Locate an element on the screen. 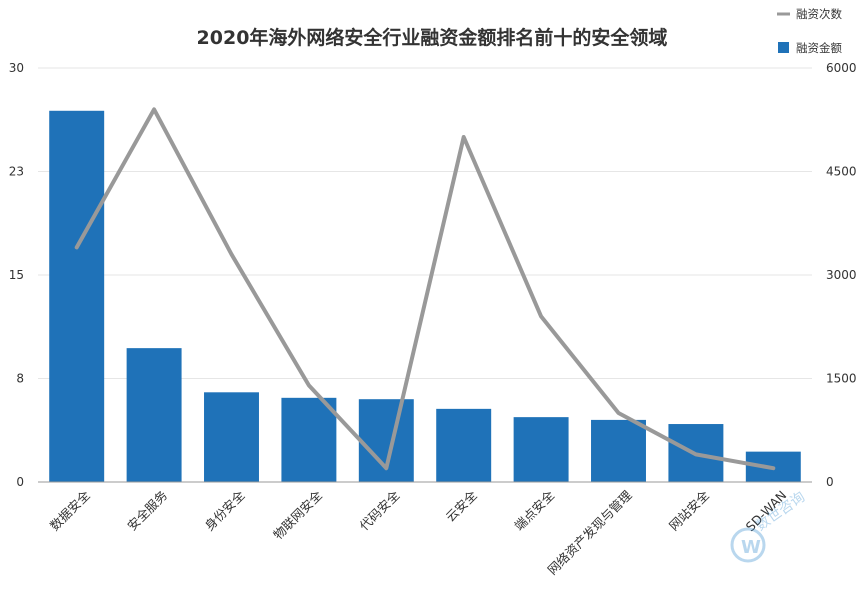  legend: 融资次数 融资金额 is located at coordinates (809, 31).